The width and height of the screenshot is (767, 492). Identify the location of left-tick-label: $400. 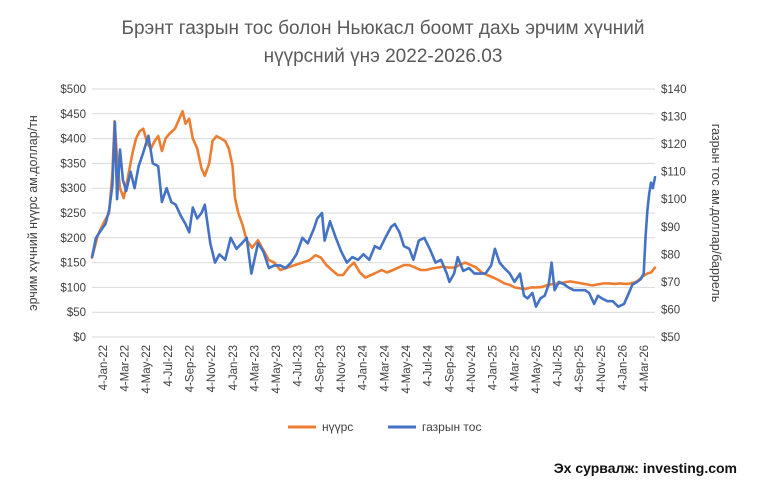
(73, 140).